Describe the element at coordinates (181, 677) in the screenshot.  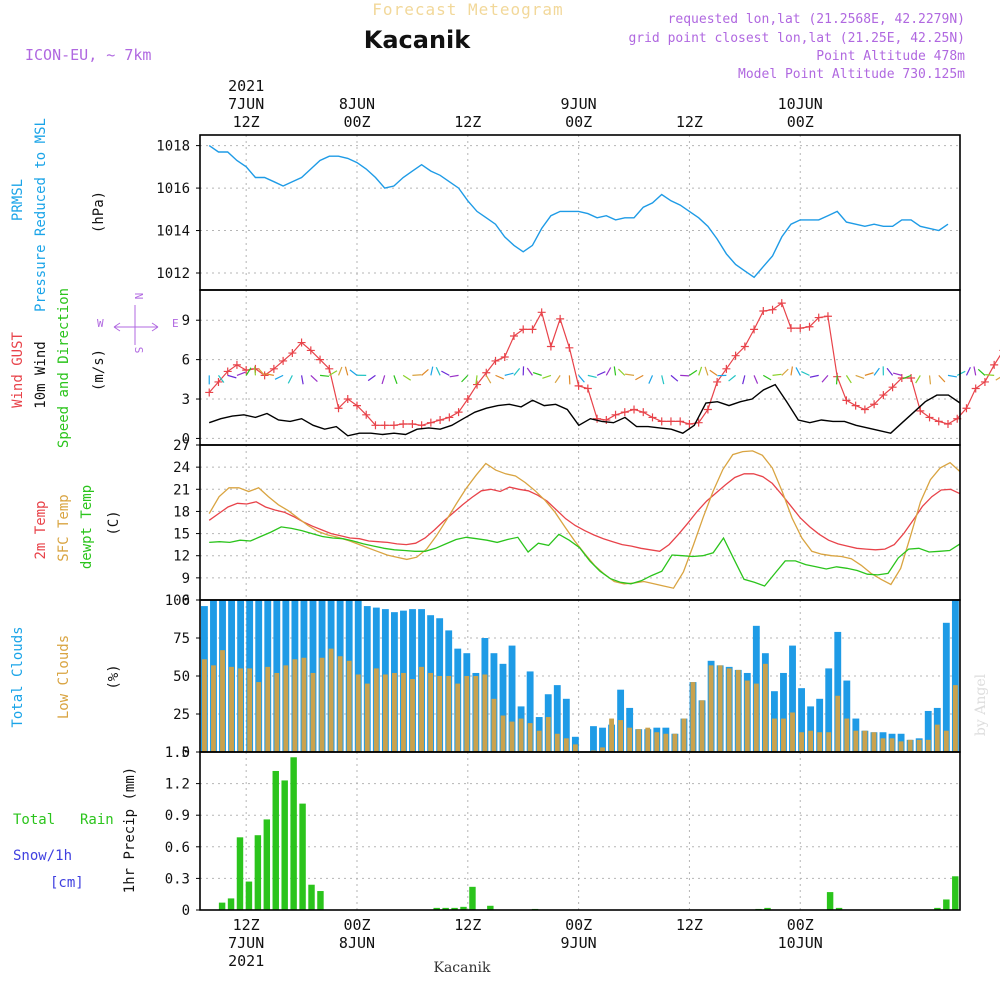
I see `y-tick-label: 50` at that location.